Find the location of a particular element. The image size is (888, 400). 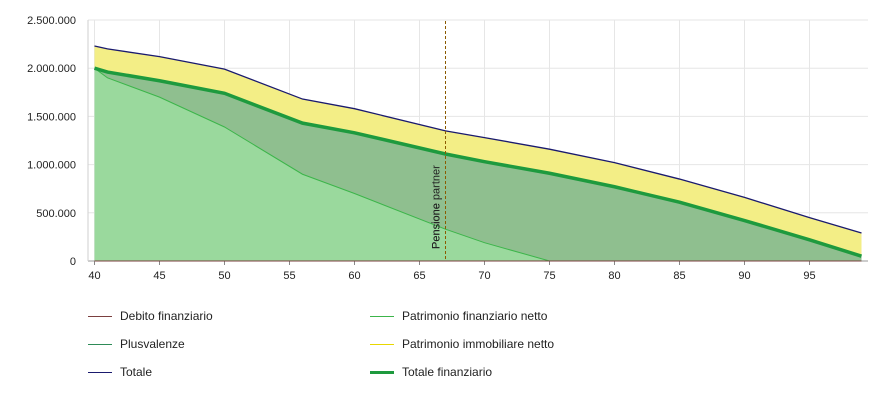

legend-item-totale: Totale is located at coordinates (120, 372).